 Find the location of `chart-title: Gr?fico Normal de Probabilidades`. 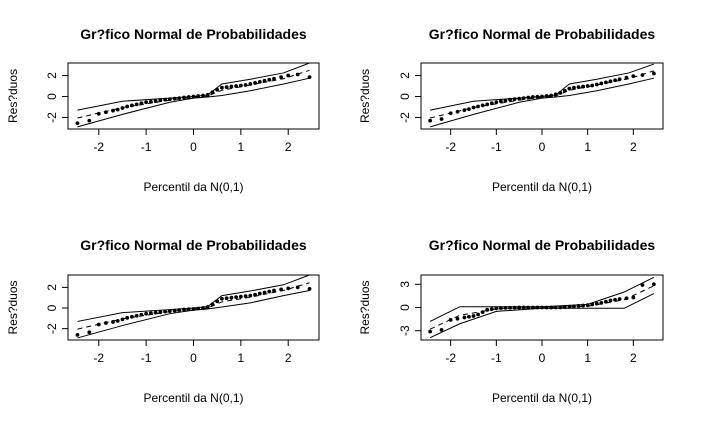

chart-title: Gr?fico Normal de Probabilidades is located at coordinates (542, 34).